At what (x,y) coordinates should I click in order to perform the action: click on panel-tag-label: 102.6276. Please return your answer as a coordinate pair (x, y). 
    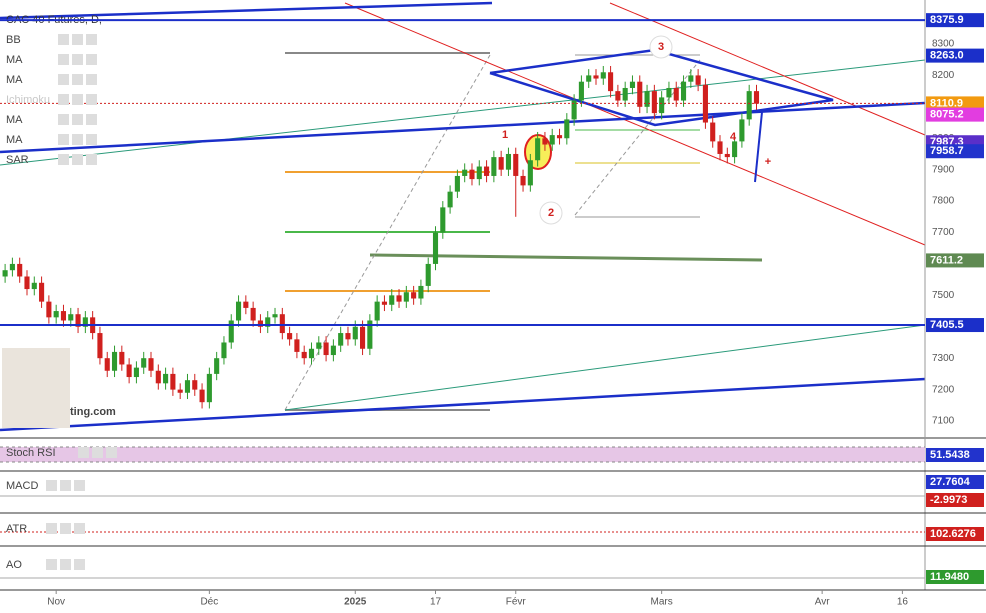
    Looking at the image, I should click on (953, 534).